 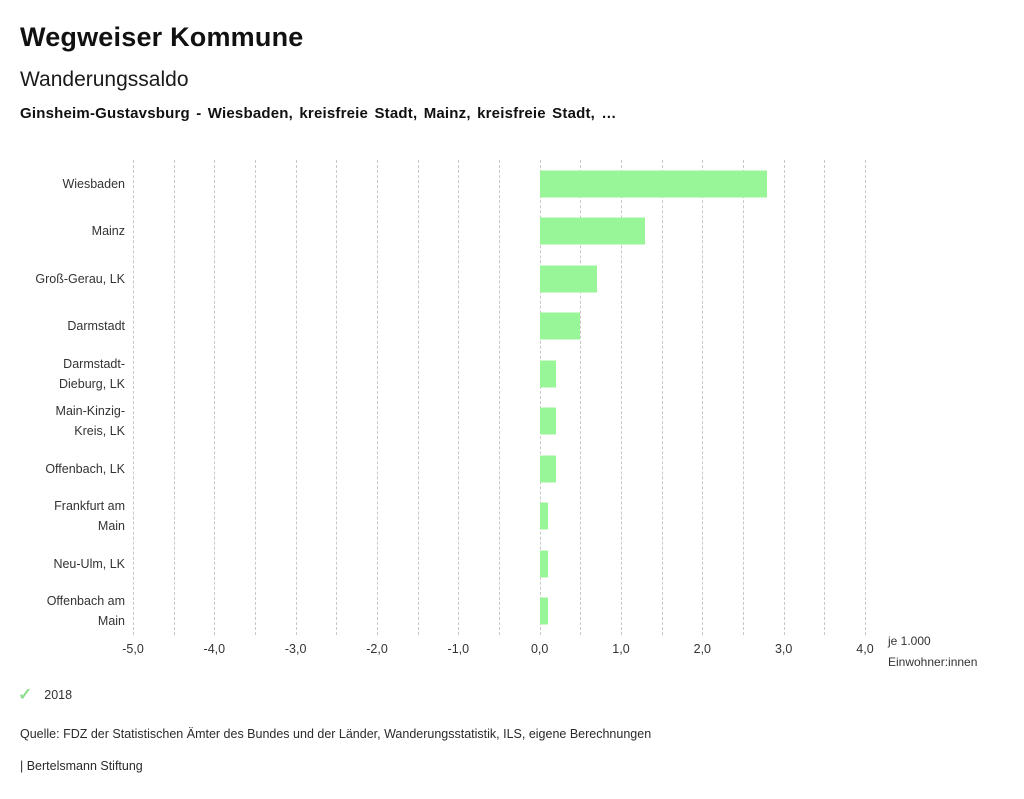 I want to click on x-axis-ticks: -5,0 -4,0 -3,0 -2,0 -1,0 0,0 1,0 2,0 3,0 4,0, so click(x=497, y=647).